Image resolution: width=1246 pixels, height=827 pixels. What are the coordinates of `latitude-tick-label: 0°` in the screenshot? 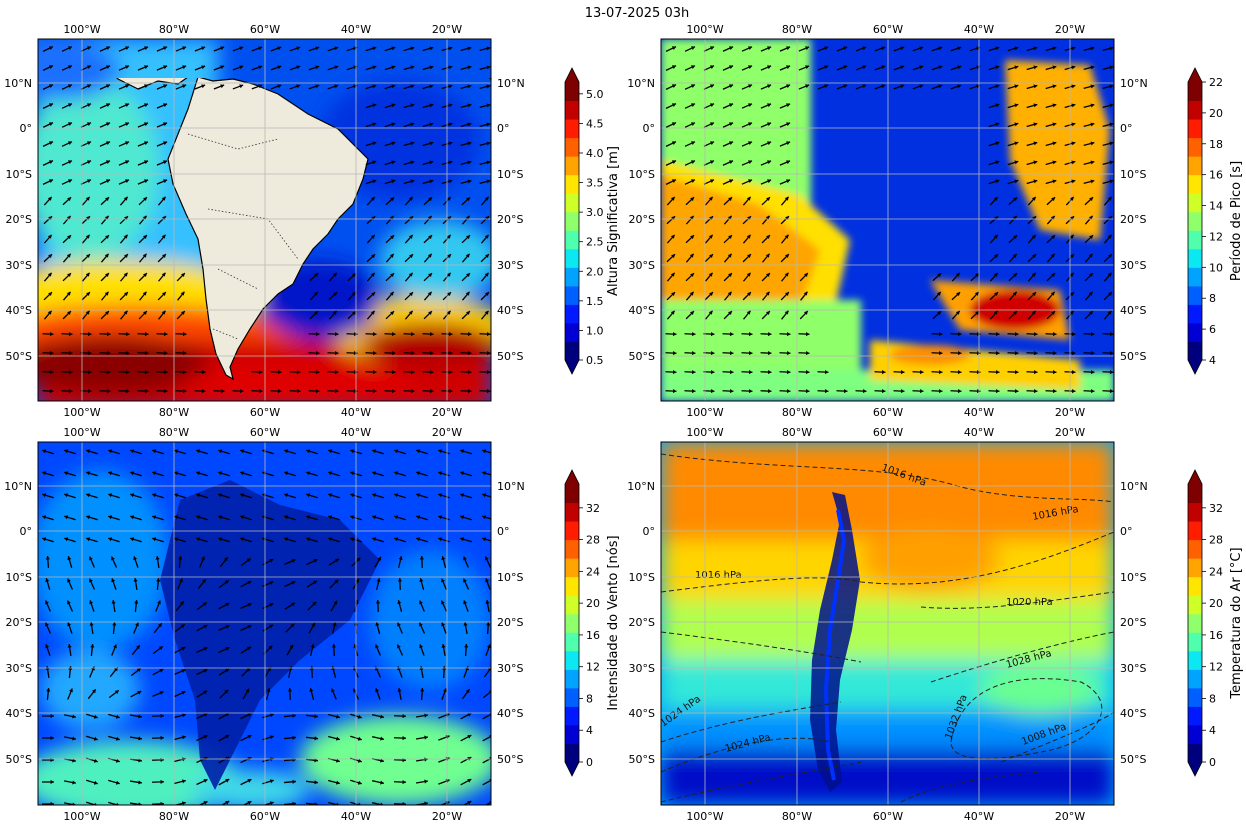 It's located at (26, 128).